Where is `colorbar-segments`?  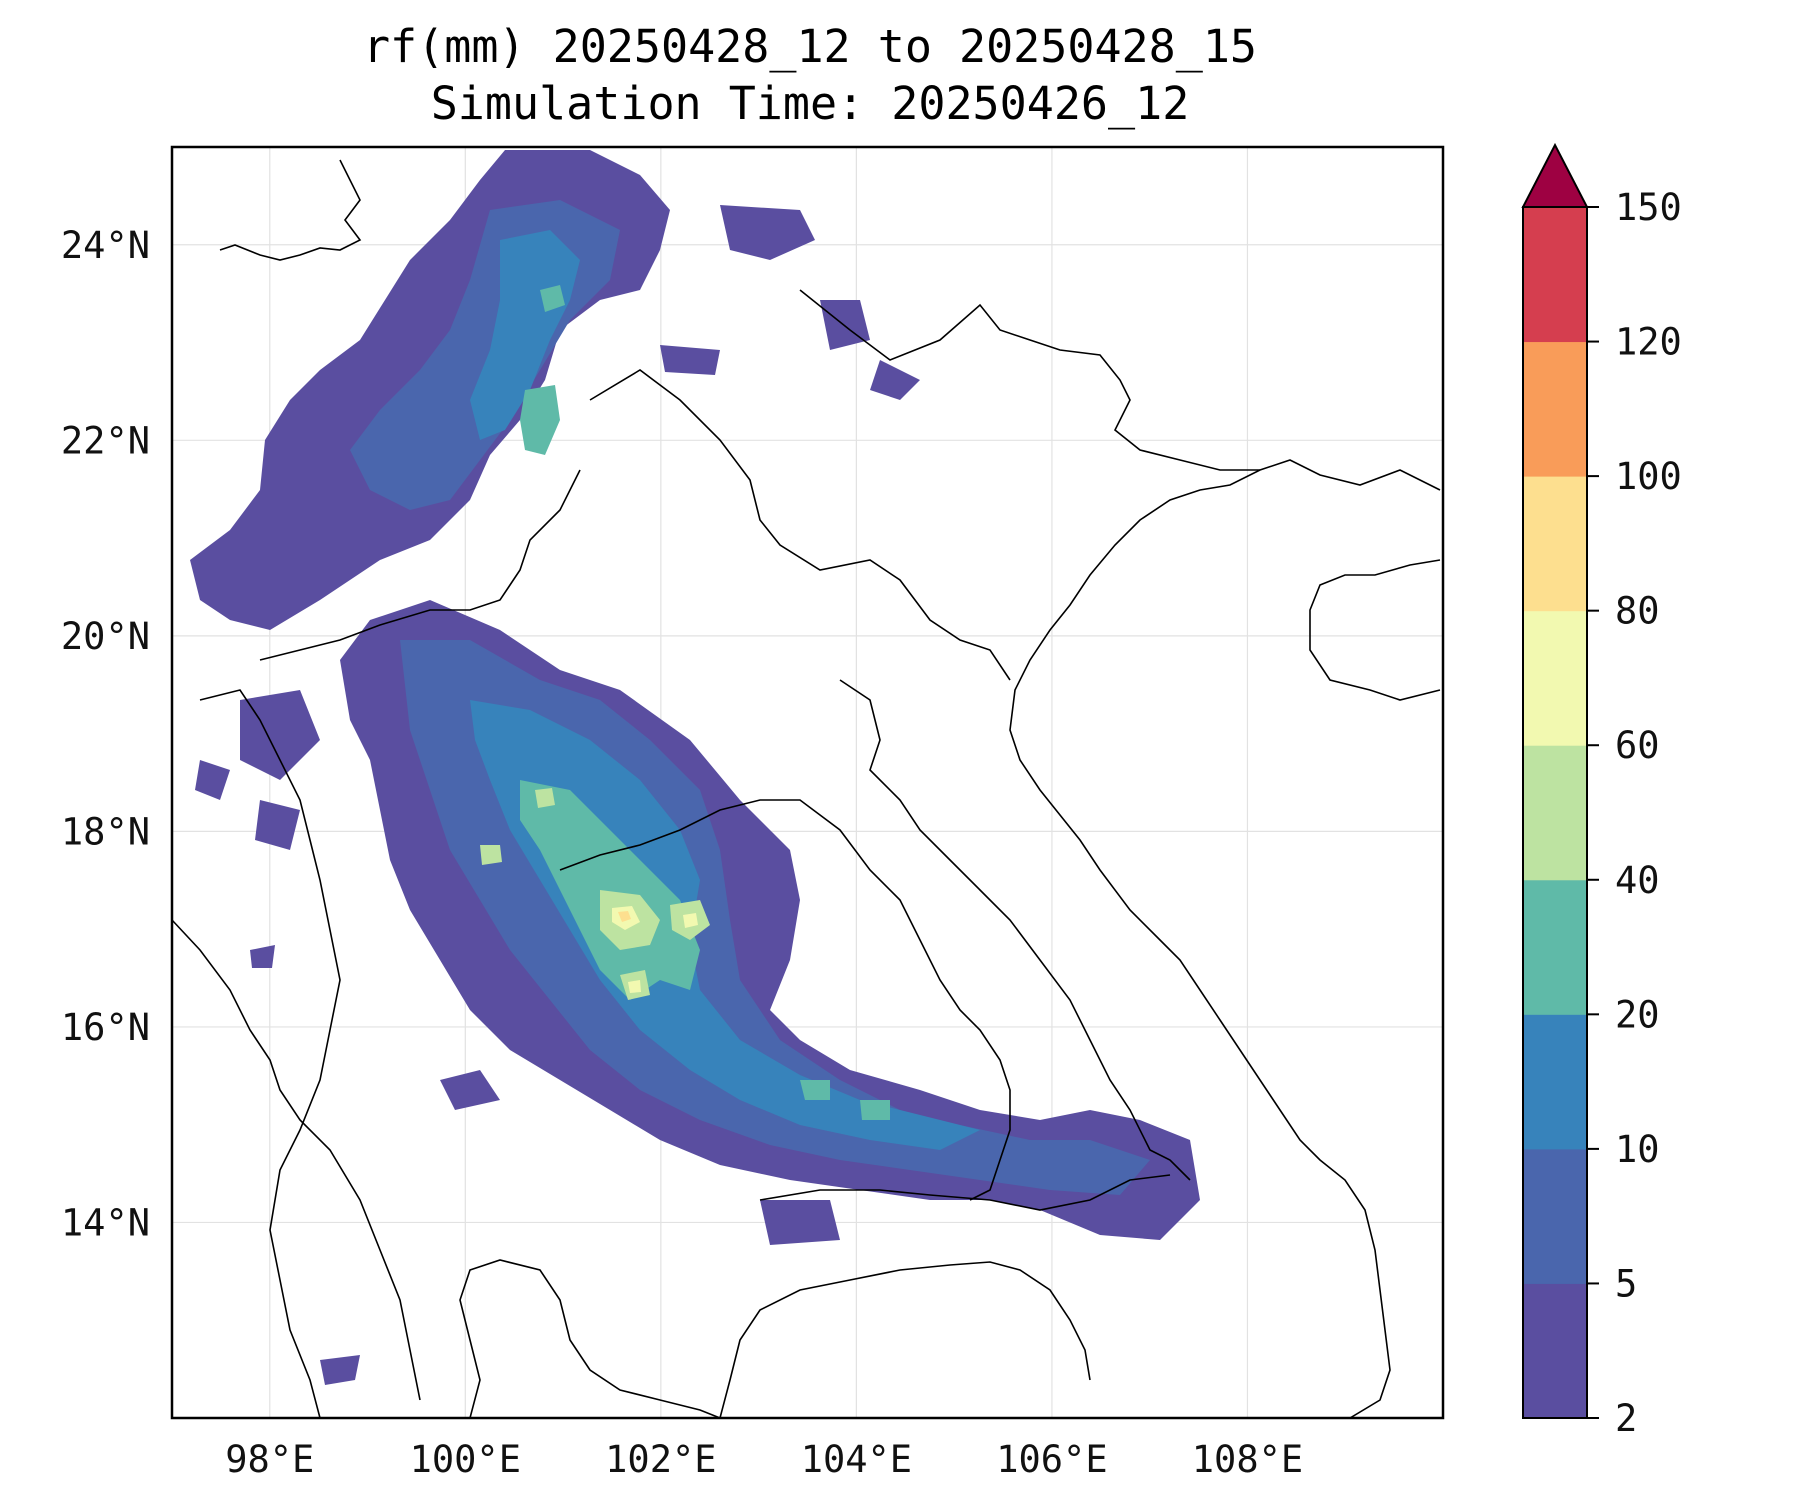 colorbar-segments is located at coordinates (1555, 813).